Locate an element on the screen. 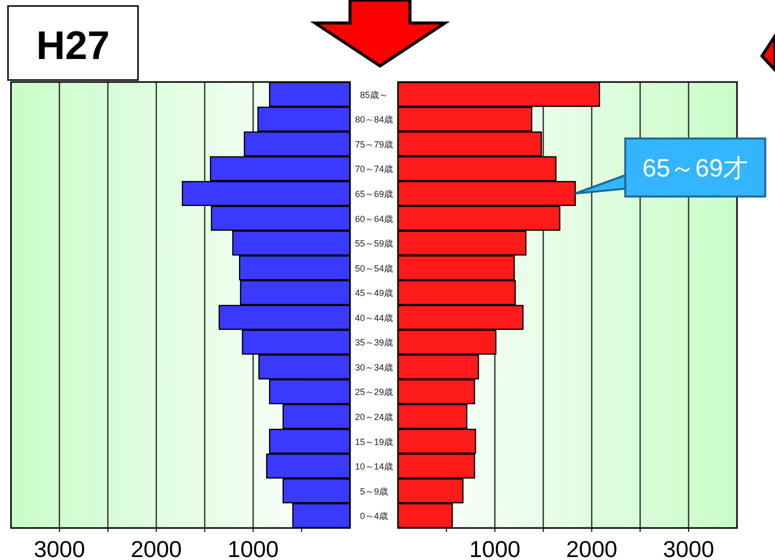 The width and height of the screenshot is (775, 560). y-tick-label: 85歳～ is located at coordinates (374, 95).